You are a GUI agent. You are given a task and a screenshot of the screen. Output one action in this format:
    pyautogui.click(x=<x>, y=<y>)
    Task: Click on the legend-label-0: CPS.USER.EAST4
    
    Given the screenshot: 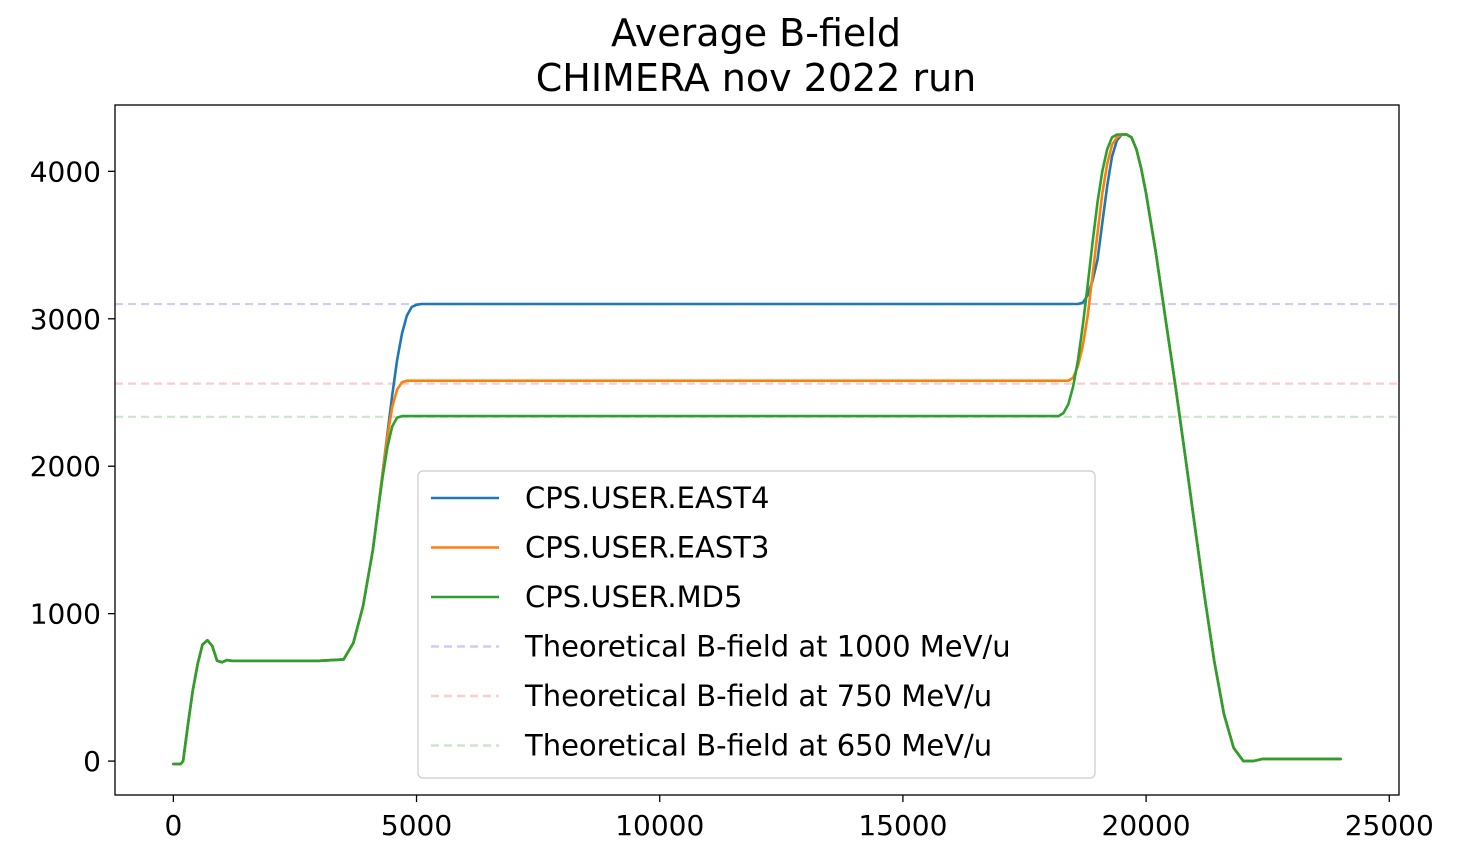 What is the action you would take?
    pyautogui.click(x=647, y=498)
    